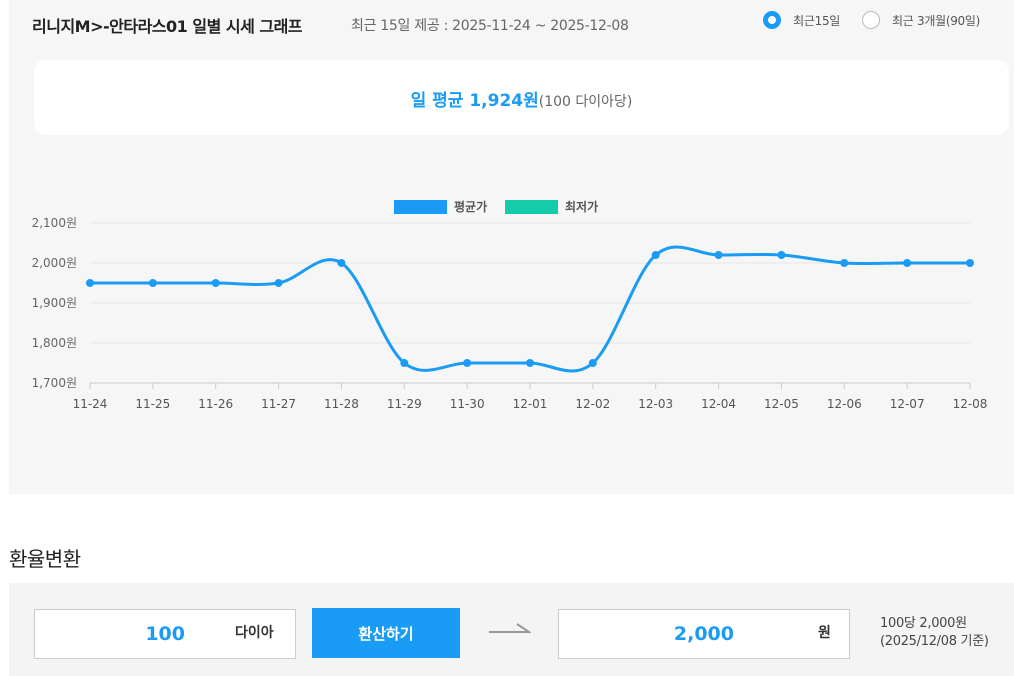 The image size is (1014, 676). I want to click on dia-amount-input: 100 다이아, so click(165, 634).